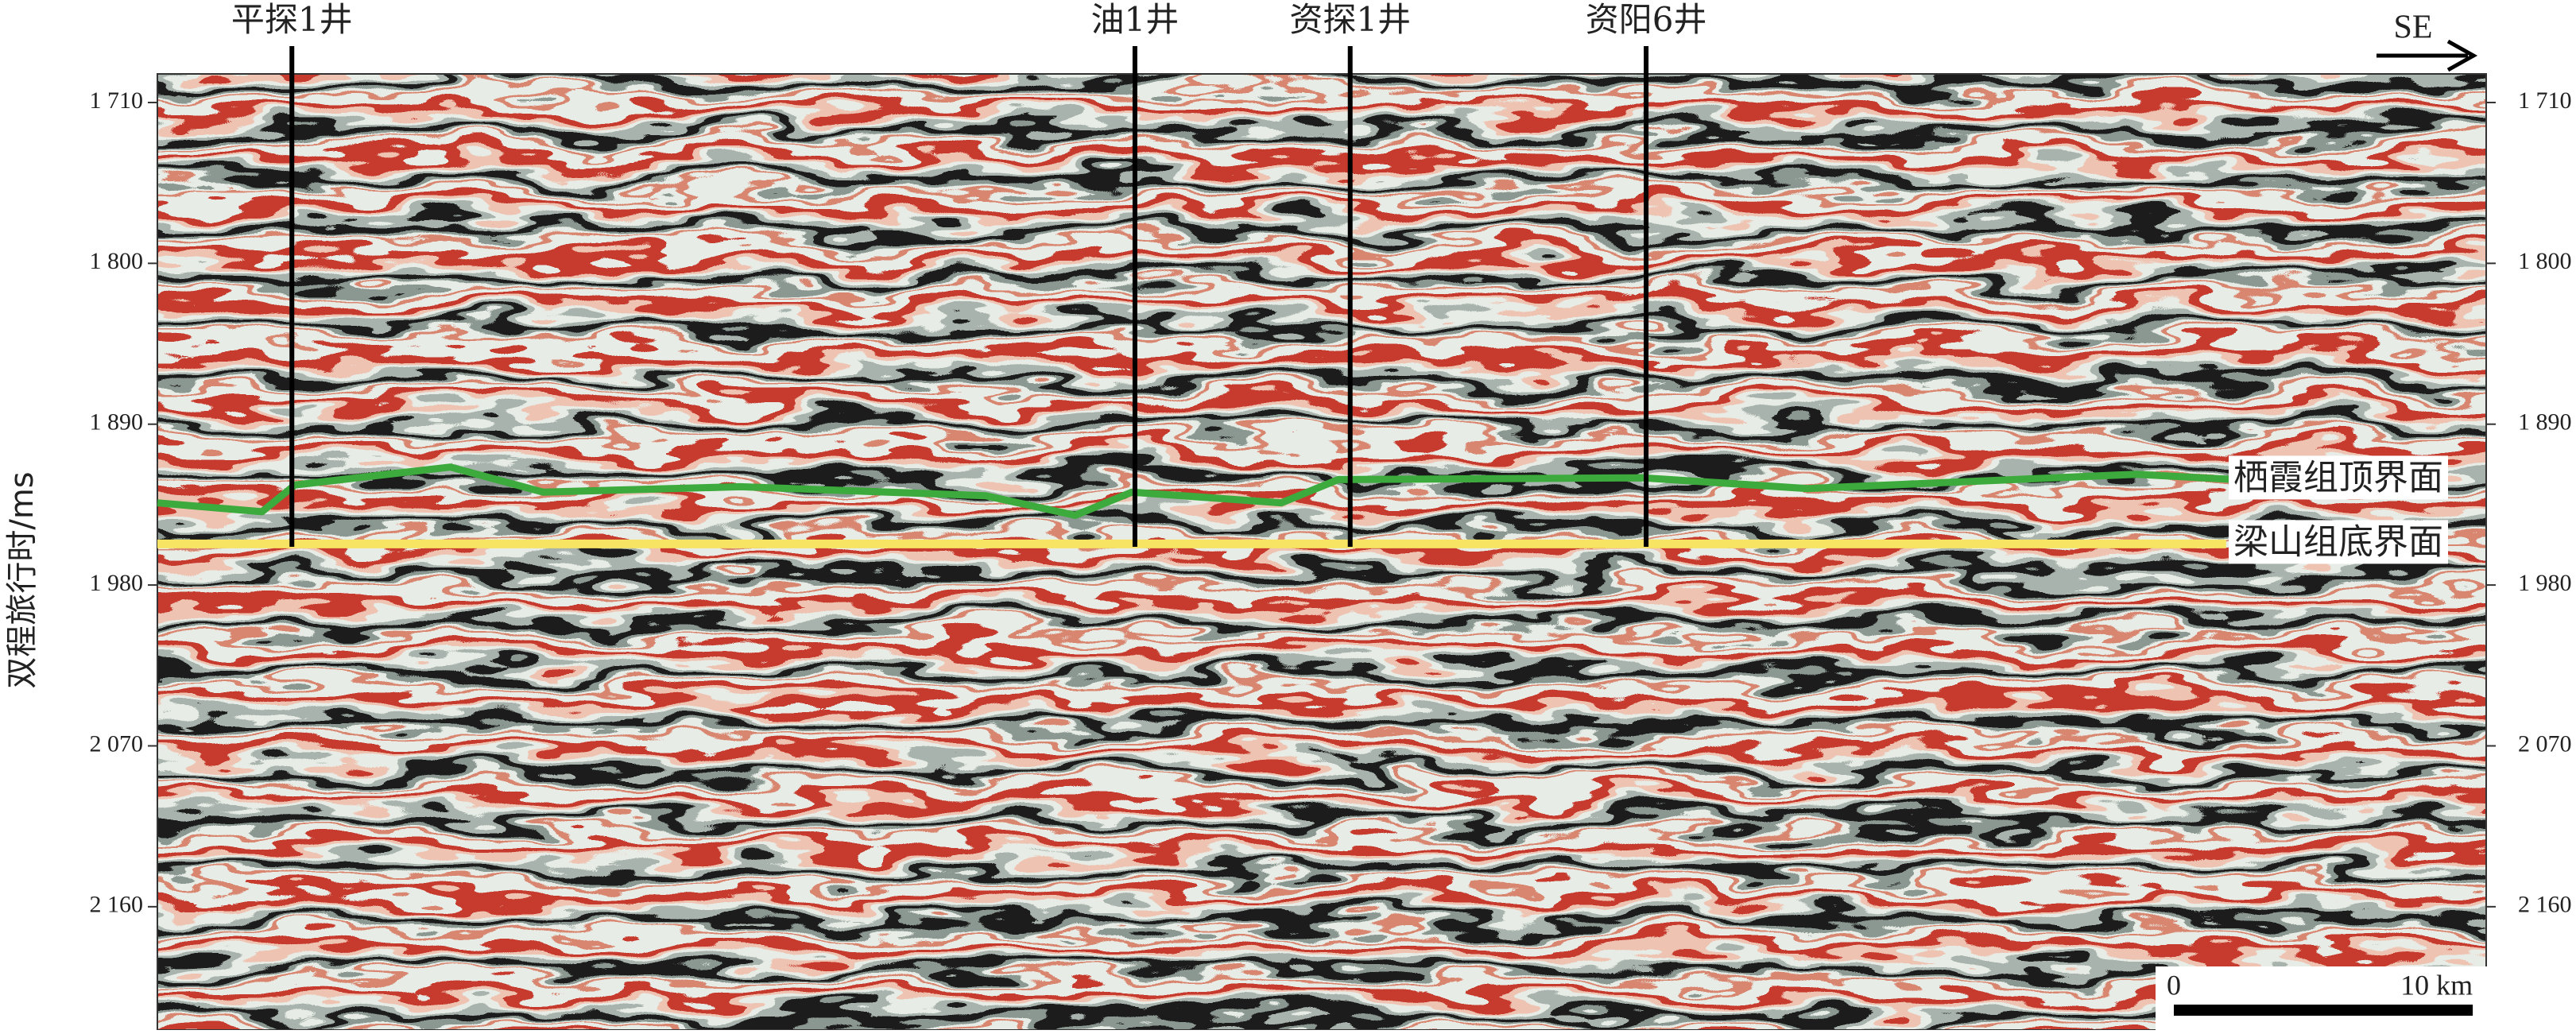 The image size is (2576, 1034). I want to click on horizon-label: 栖霞组顶界面, so click(2338, 477).